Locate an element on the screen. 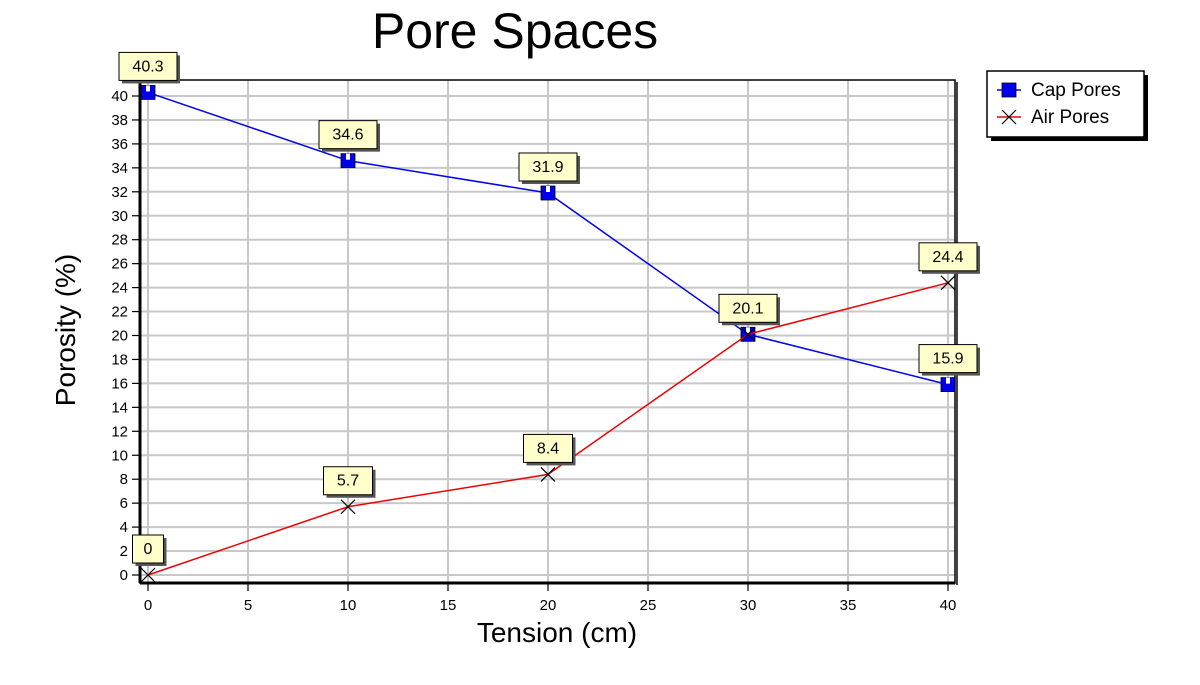  x-tick-label-4: 20 is located at coordinates (548, 605).